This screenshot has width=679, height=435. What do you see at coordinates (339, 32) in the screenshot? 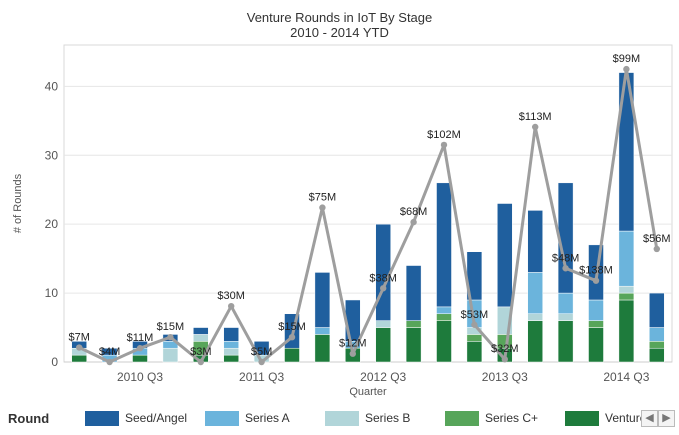
I see `chart-subtitle: 2010 - 2014 YTD` at bounding box center [339, 32].